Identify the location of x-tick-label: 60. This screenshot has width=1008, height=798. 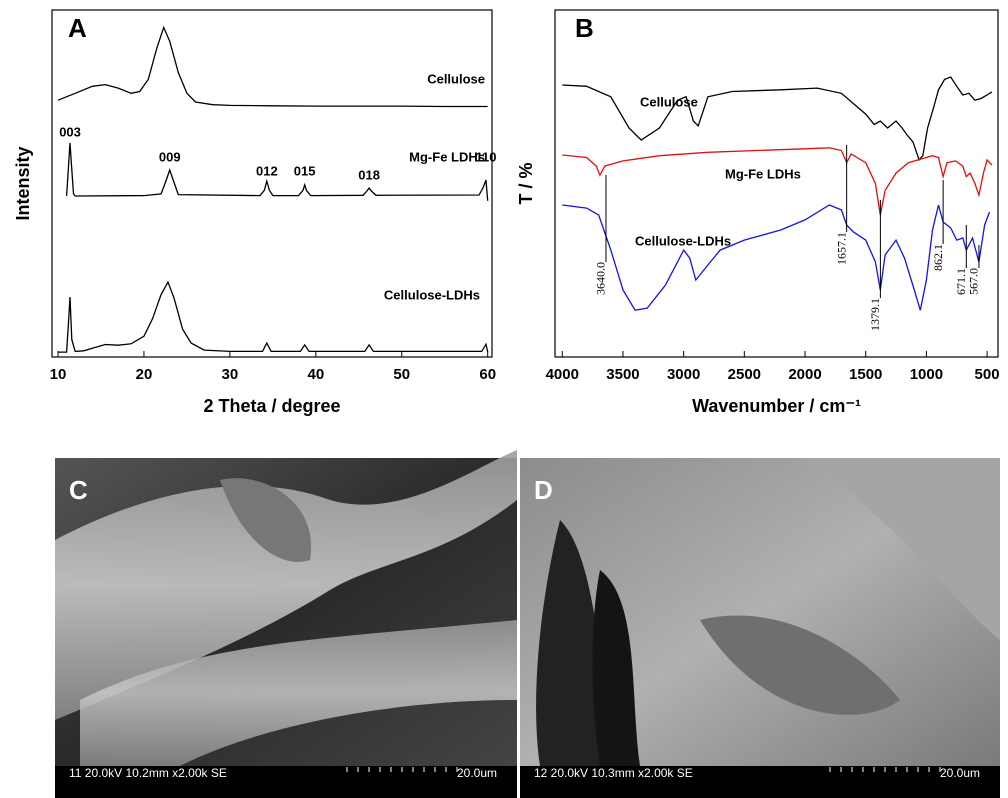
(487, 374).